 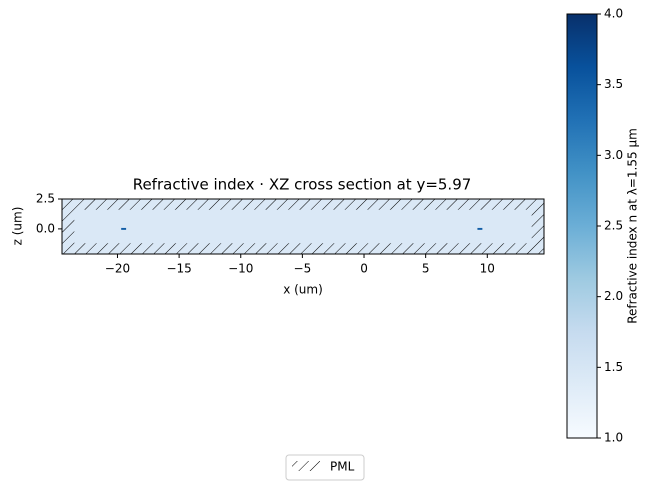 What do you see at coordinates (364, 269) in the screenshot?
I see `x-tick-label: 0` at bounding box center [364, 269].